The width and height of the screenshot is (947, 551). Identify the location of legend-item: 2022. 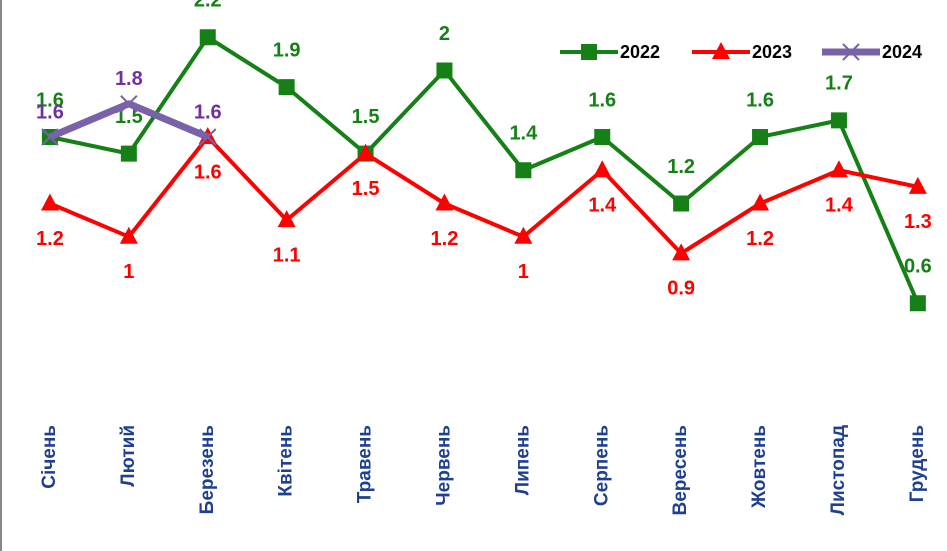
(610, 52).